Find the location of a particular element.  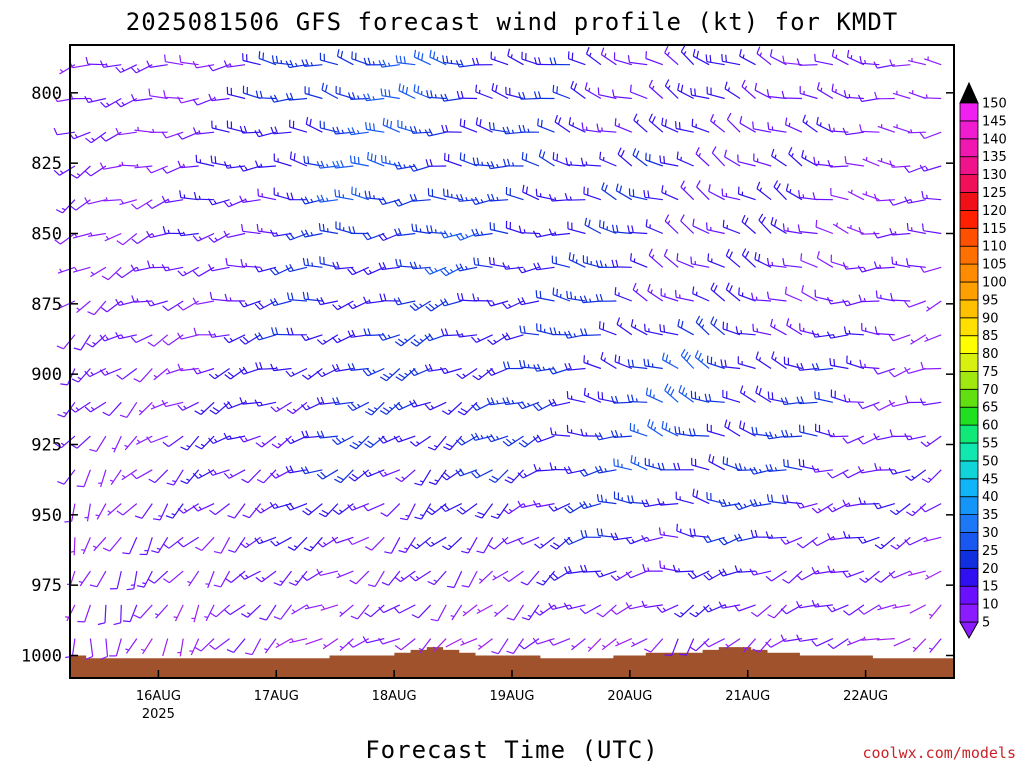

colorbar-label: 15 is located at coordinates (990, 587).